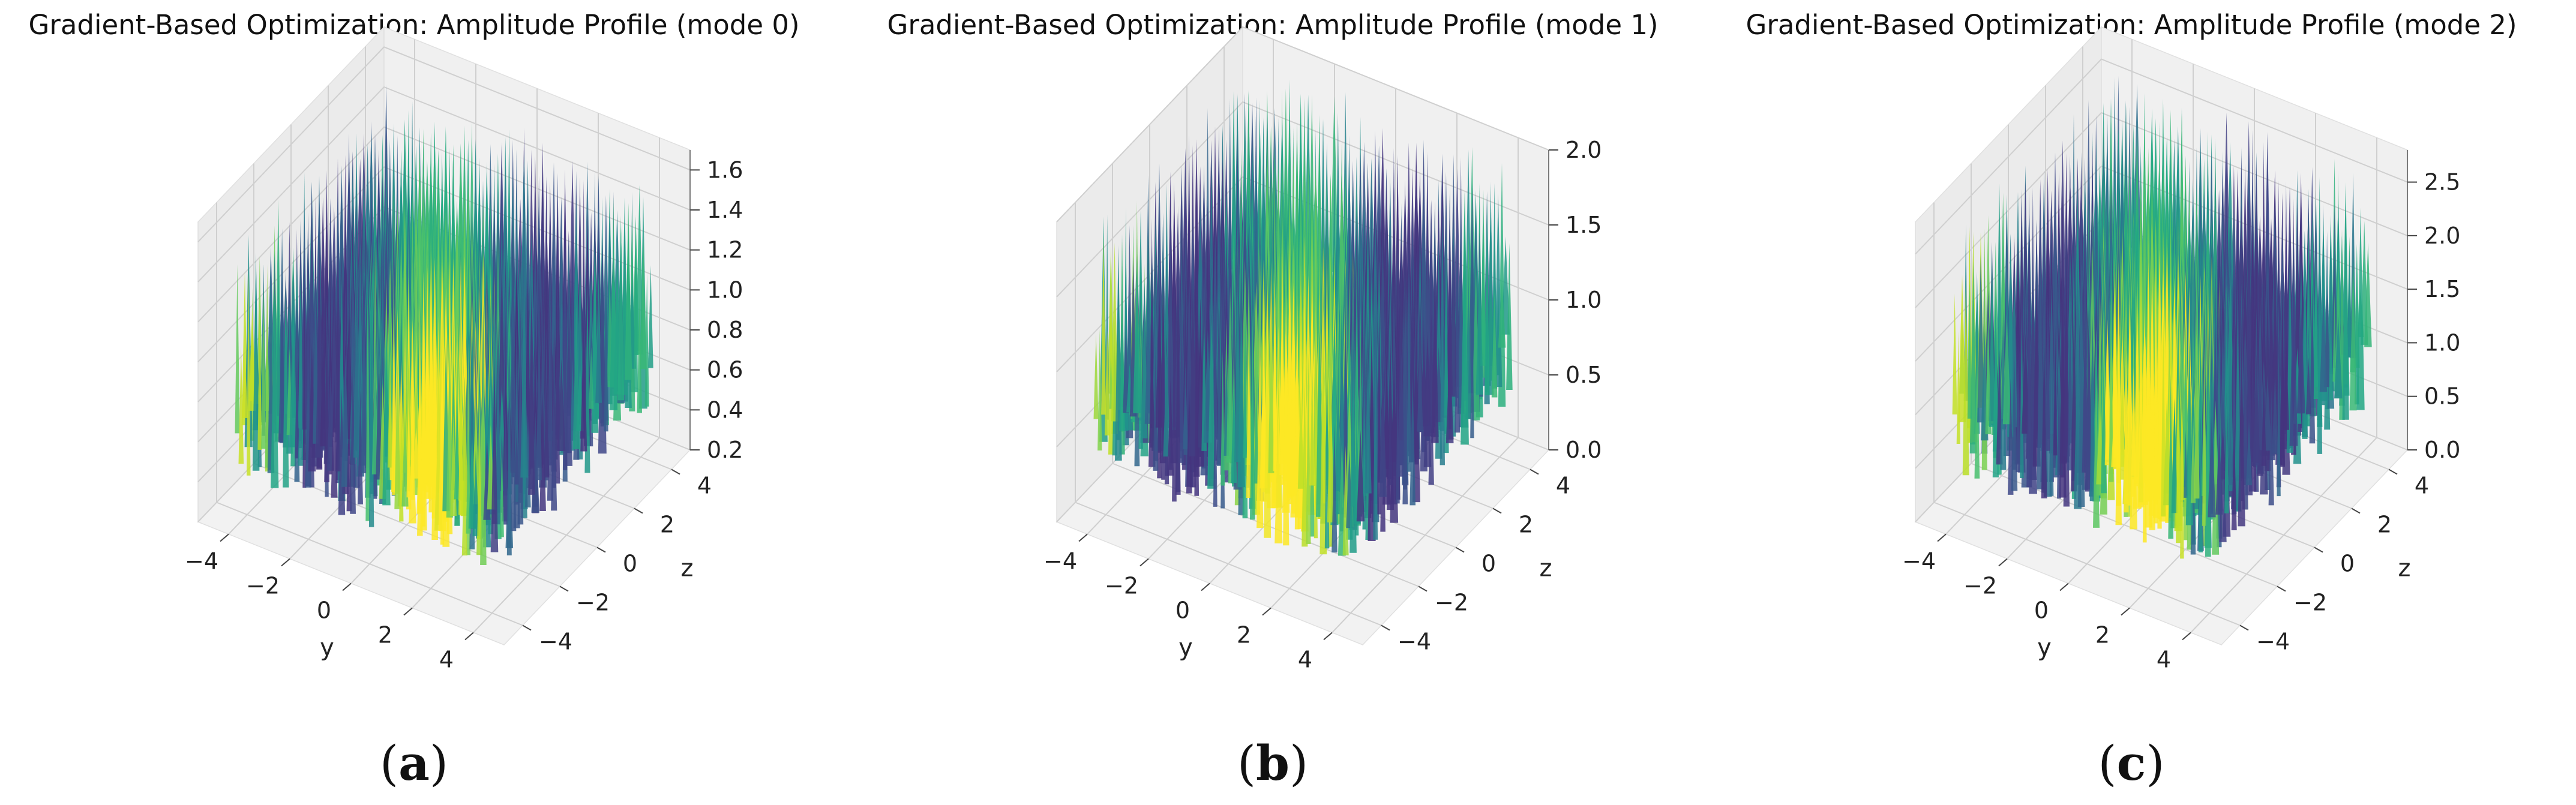  Describe the element at coordinates (716, 310) in the screenshot. I see `z-axis-ticks: 0.2 0.4 0.6 0.8 1.0 1.2 1.4 1.6` at that location.